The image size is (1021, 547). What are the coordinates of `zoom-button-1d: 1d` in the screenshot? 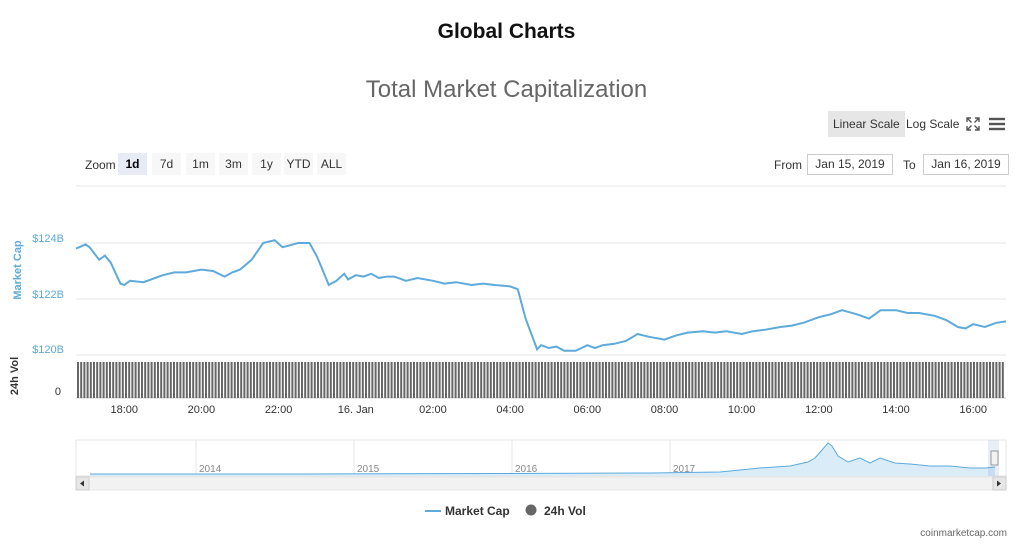 It's located at (132, 164).